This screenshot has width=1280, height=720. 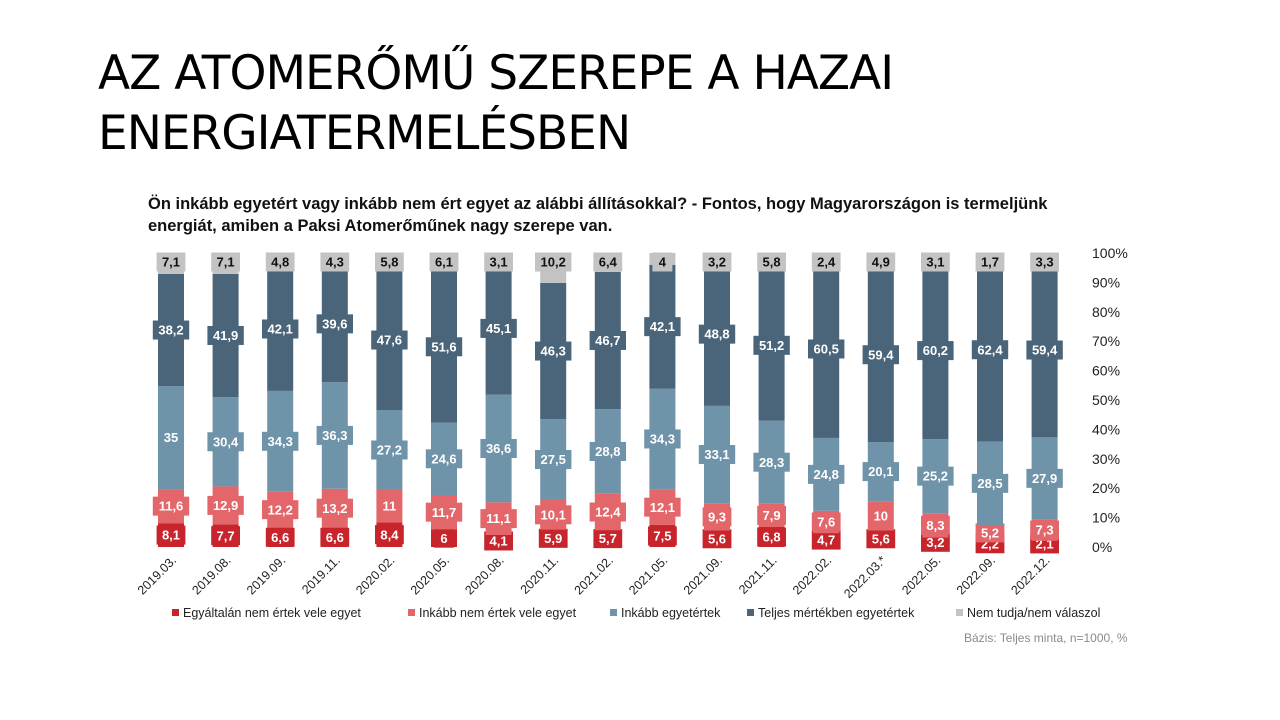 I want to click on data-label: 8,1, so click(x=171, y=535).